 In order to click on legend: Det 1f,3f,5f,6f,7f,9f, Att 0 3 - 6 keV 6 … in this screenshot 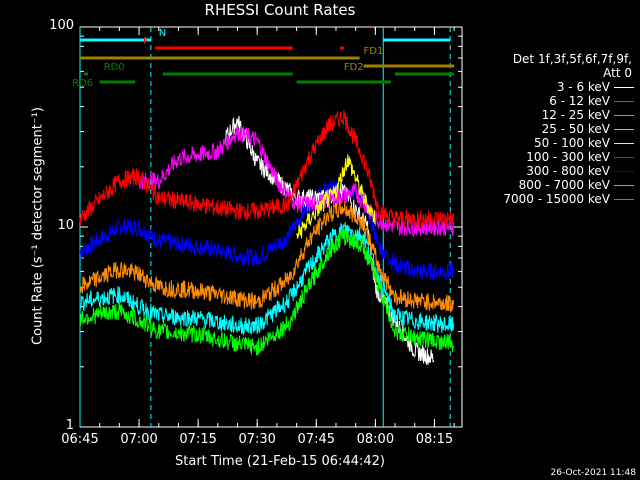, I will do `click(554, 129)`.